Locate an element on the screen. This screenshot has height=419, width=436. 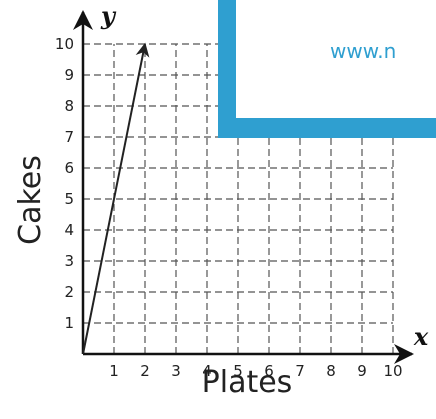
y-tick-label: 10 is located at coordinates (64, 44).